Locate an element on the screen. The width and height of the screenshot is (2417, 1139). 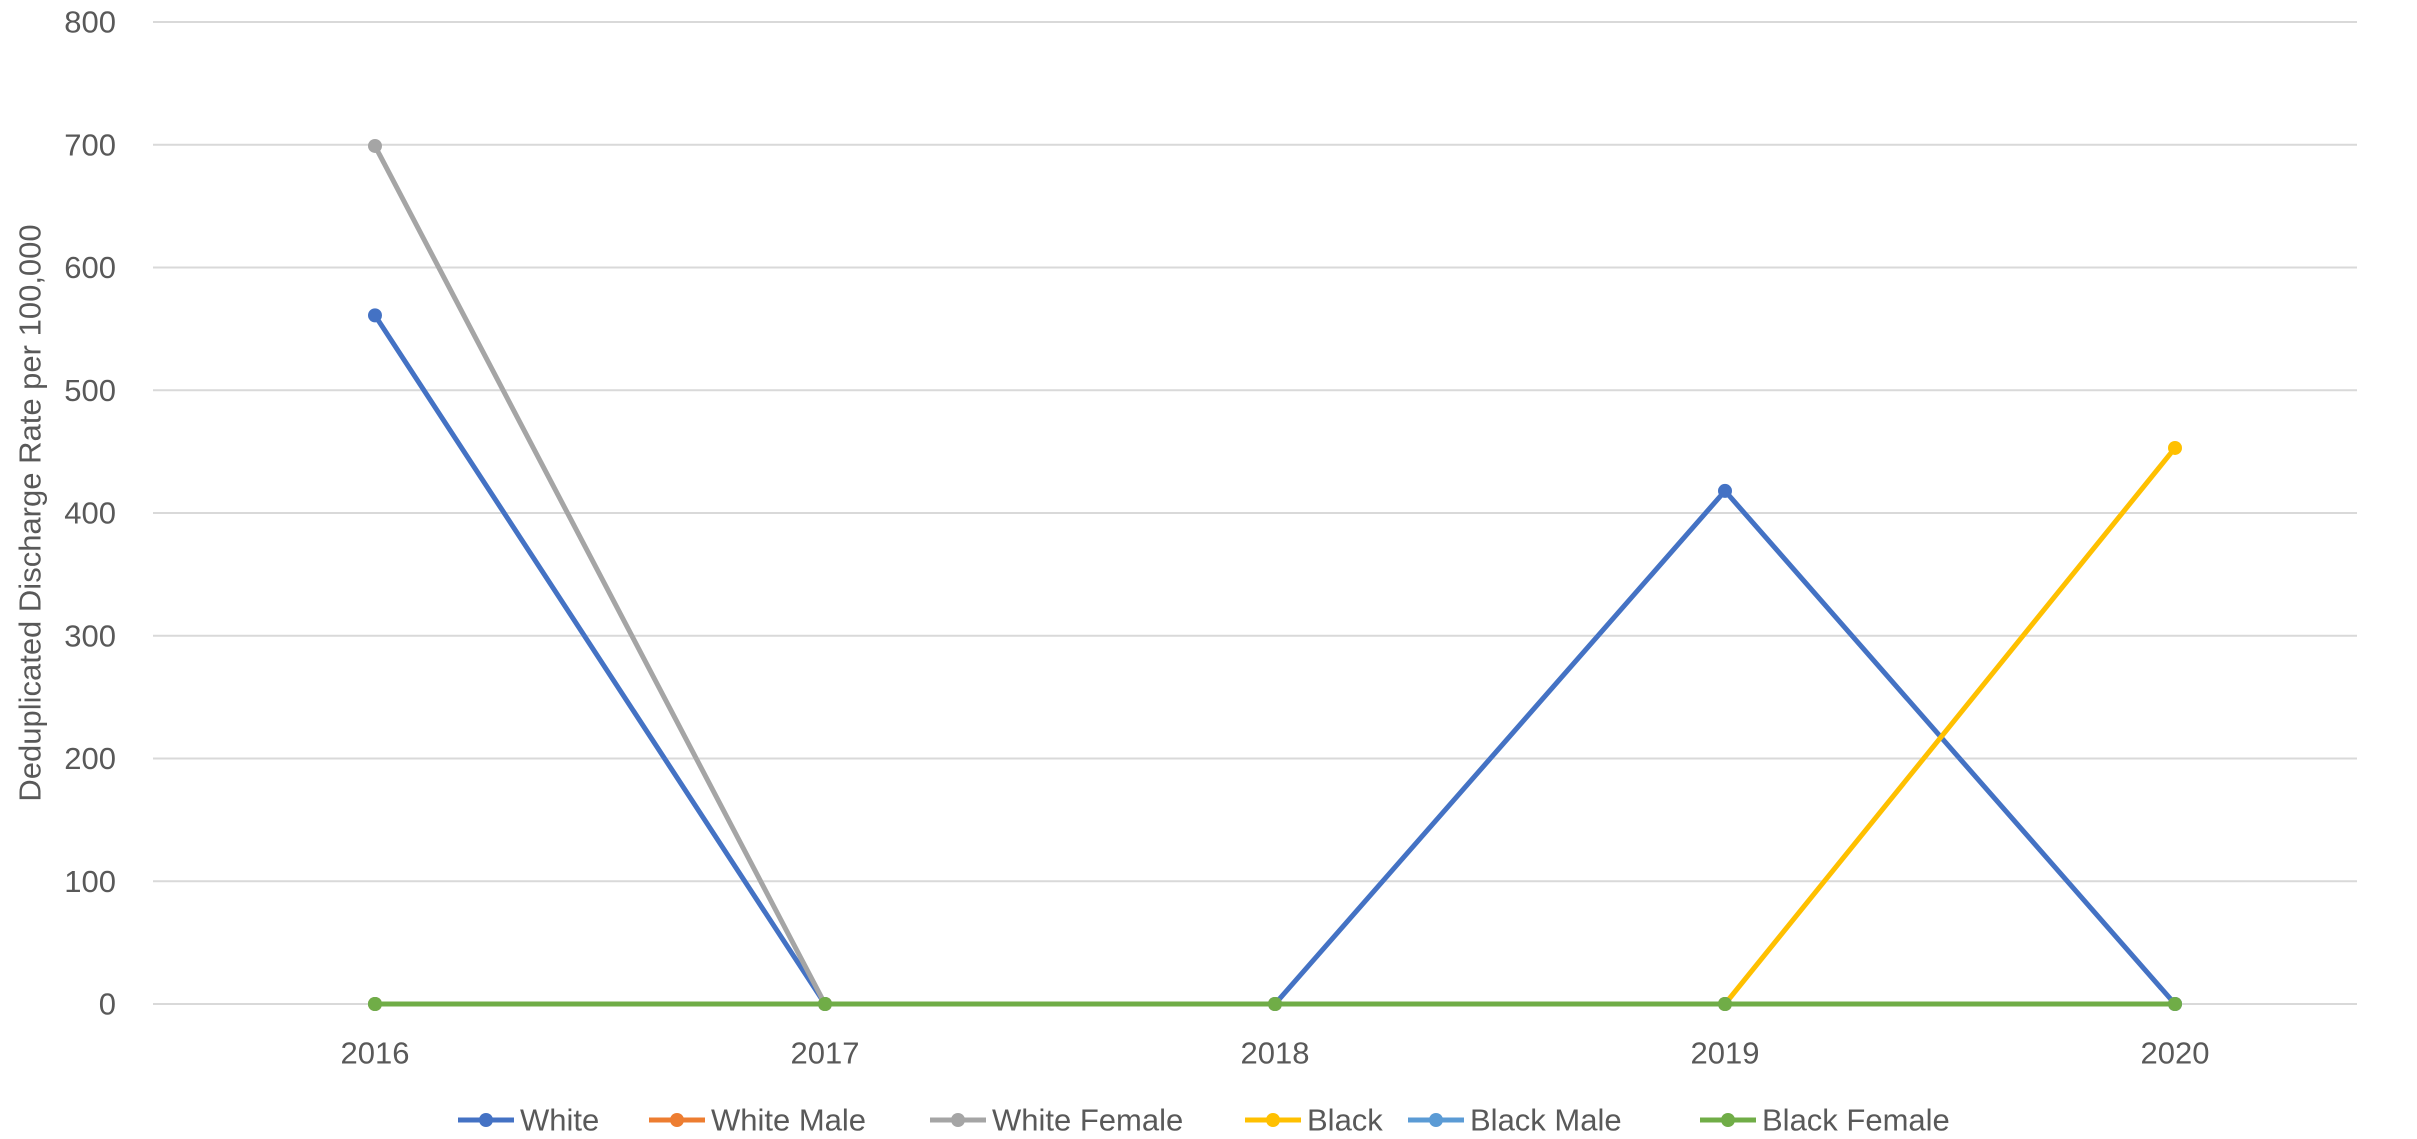
legend-item-black-male: Black Male is located at coordinates (1515, 1120).